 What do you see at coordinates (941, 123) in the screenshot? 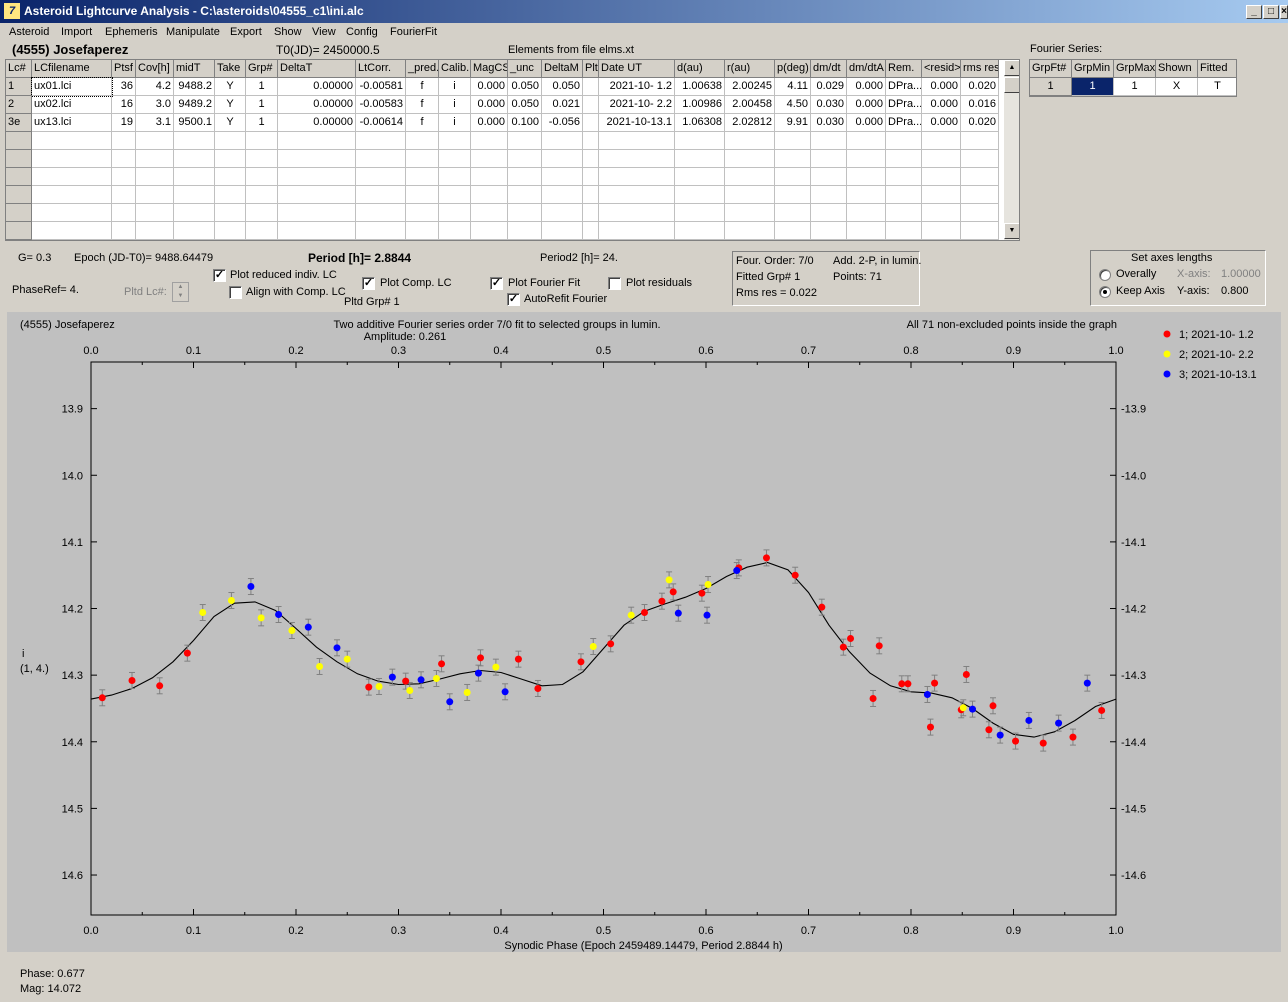
I see `table-cell: 0.000` at bounding box center [941, 123].